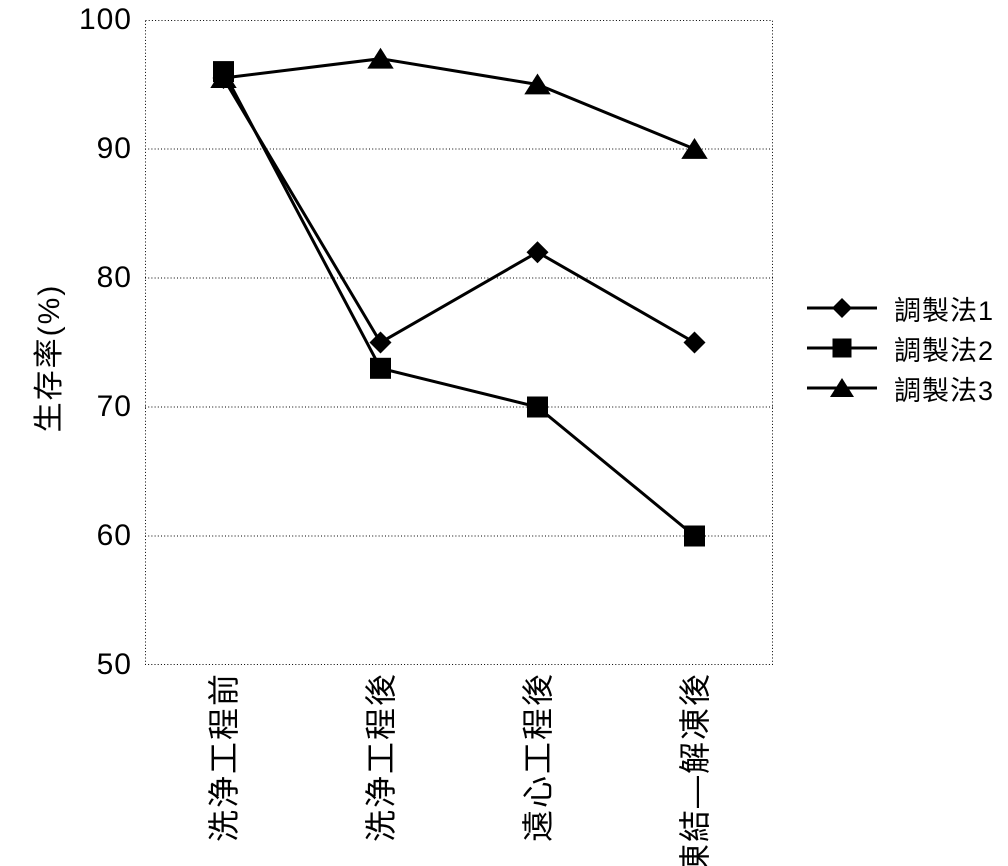 This screenshot has height=866, width=1008. What do you see at coordinates (114, 277) in the screenshot?
I see `y-tick-label-80: 80` at bounding box center [114, 277].